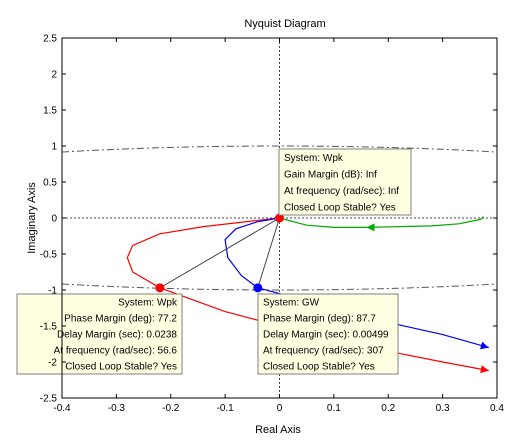  Describe the element at coordinates (319, 319) in the screenshot. I see `data-tip-text: Phase Margin (deg): 87.7` at that location.